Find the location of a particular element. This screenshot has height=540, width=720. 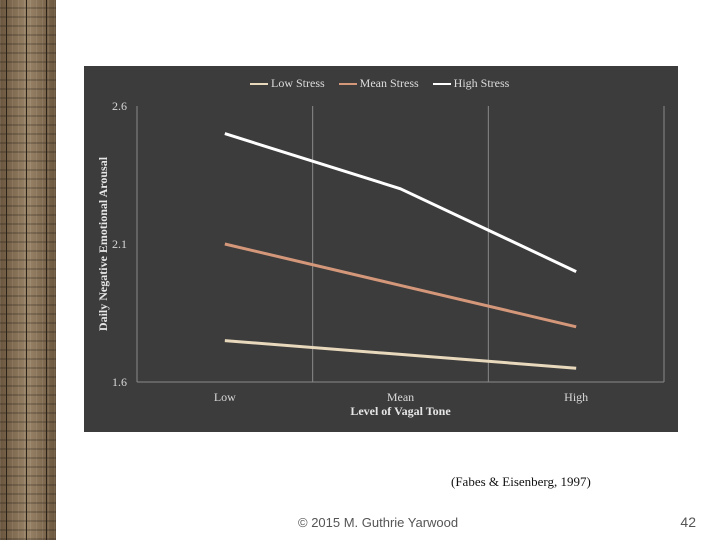

series-line-mean-stress is located at coordinates (400, 285).